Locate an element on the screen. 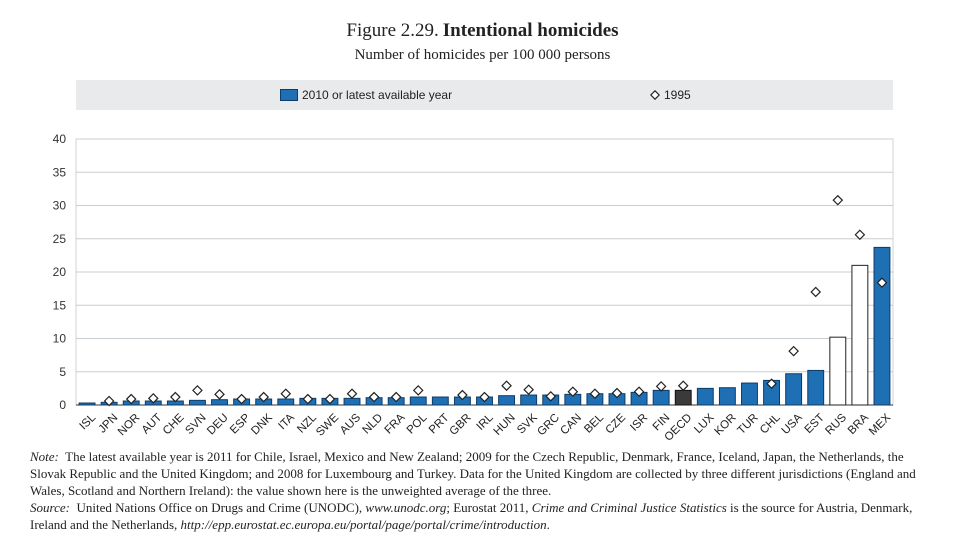 This screenshot has height=558, width=965. point-1995-nor is located at coordinates (131, 399).